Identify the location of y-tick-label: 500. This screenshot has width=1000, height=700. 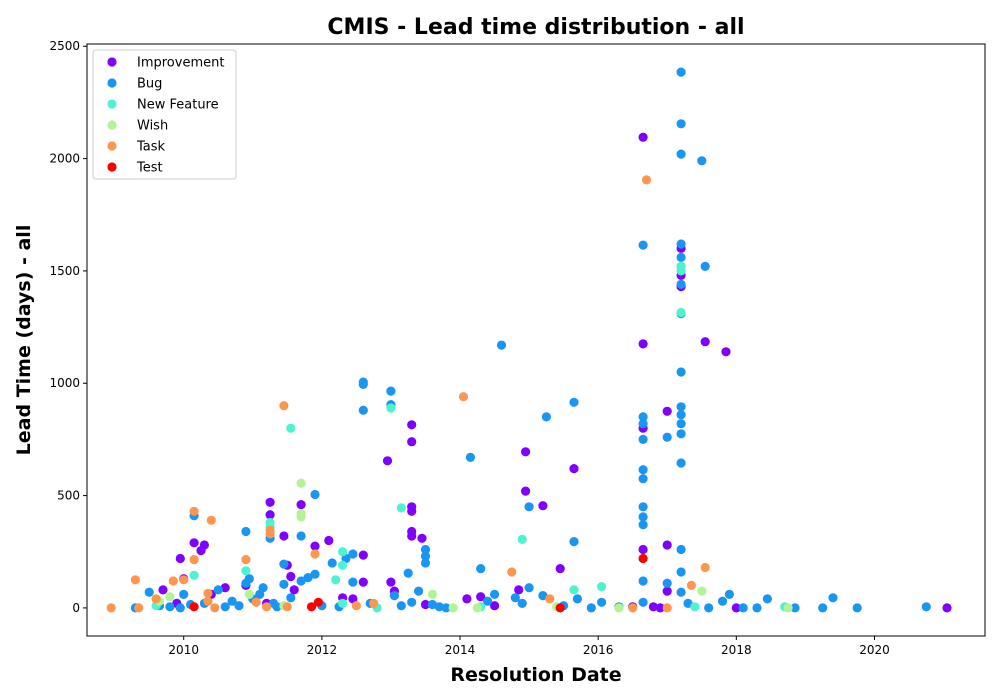
(68, 496).